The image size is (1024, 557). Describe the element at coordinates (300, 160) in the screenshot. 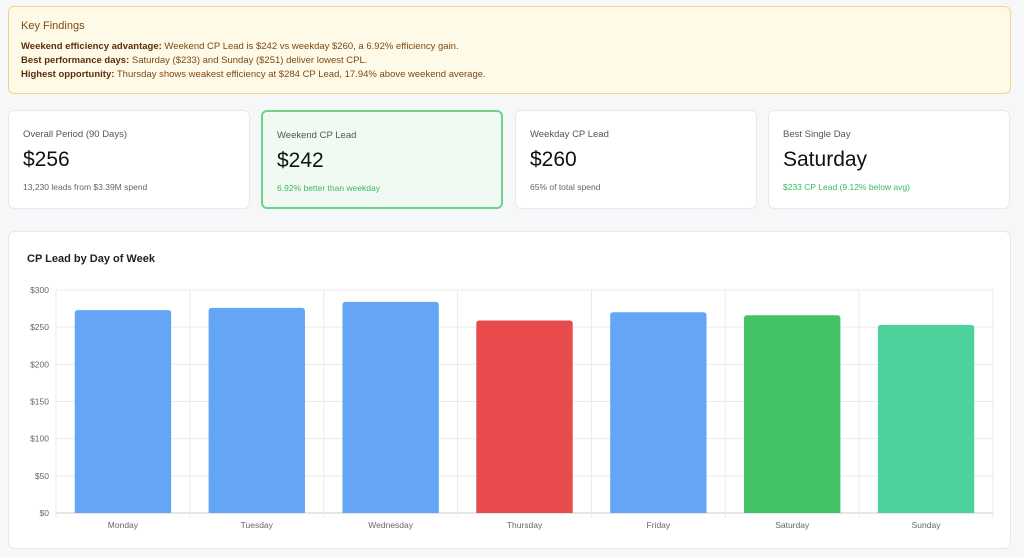

I see `card-value: $242` at that location.